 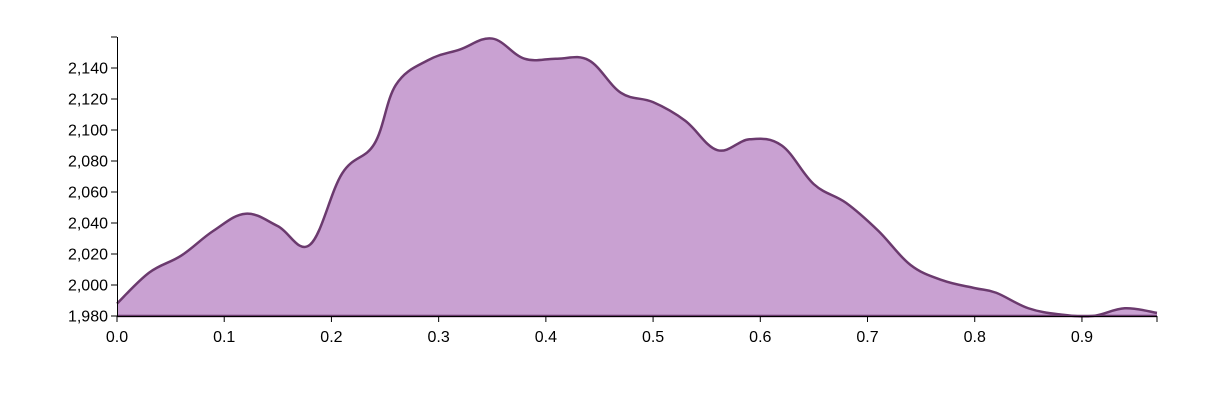 I want to click on y-tick-label: 2,000, so click(x=88, y=286).